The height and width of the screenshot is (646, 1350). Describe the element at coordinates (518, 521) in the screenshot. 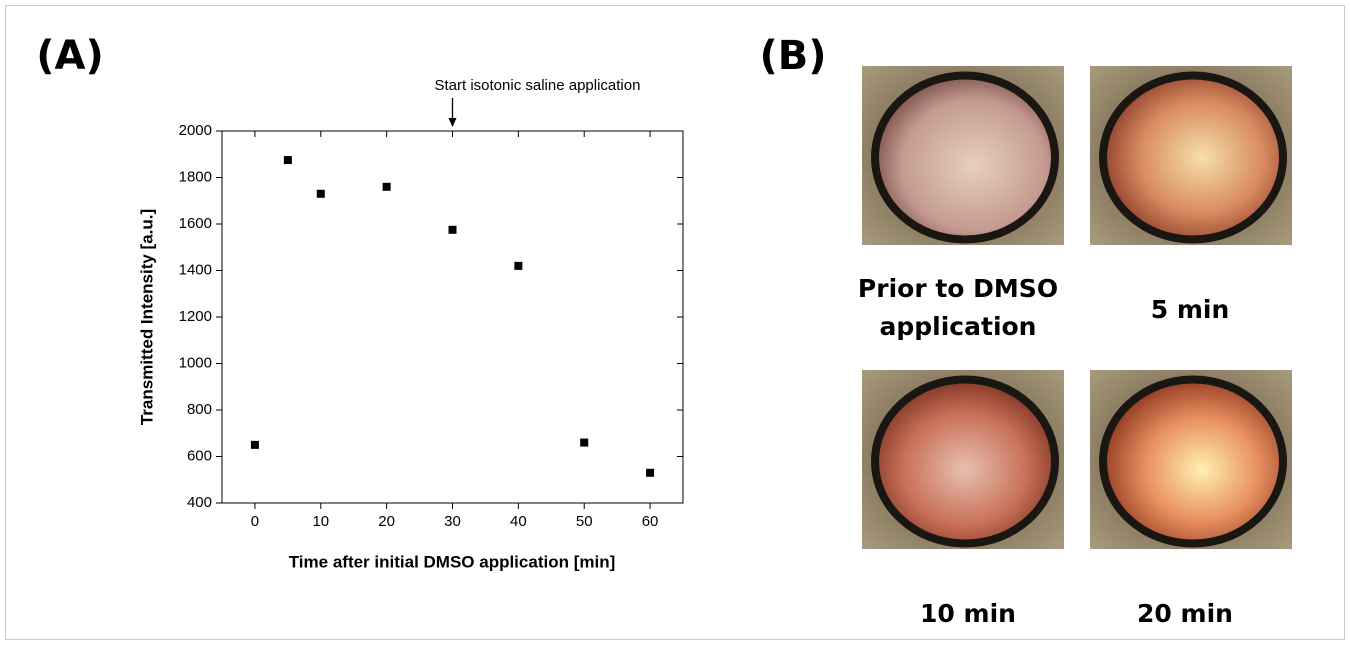

I see `x-tick-label: 40` at that location.